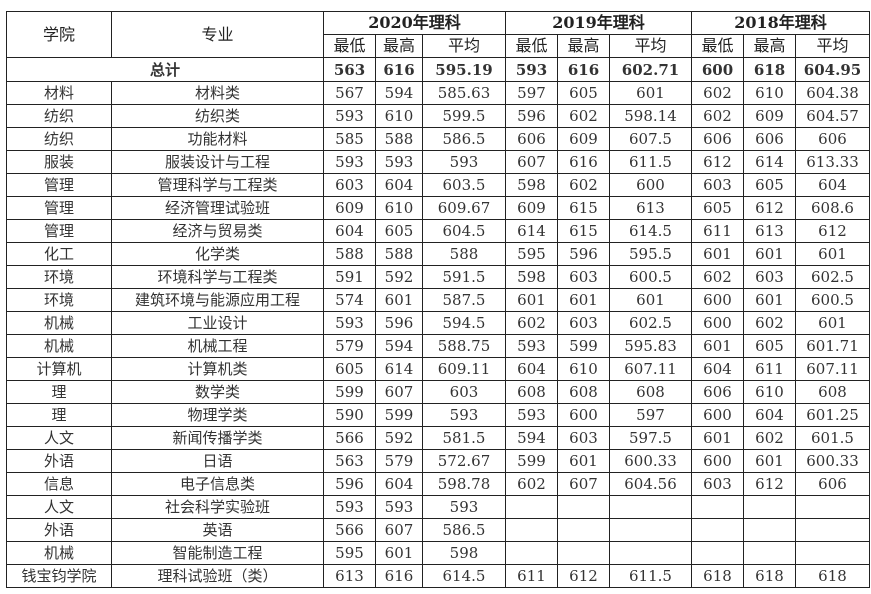 This screenshot has height=594, width=871. I want to click on table-row: 外语 英语 566 607 586.5, so click(438, 530).